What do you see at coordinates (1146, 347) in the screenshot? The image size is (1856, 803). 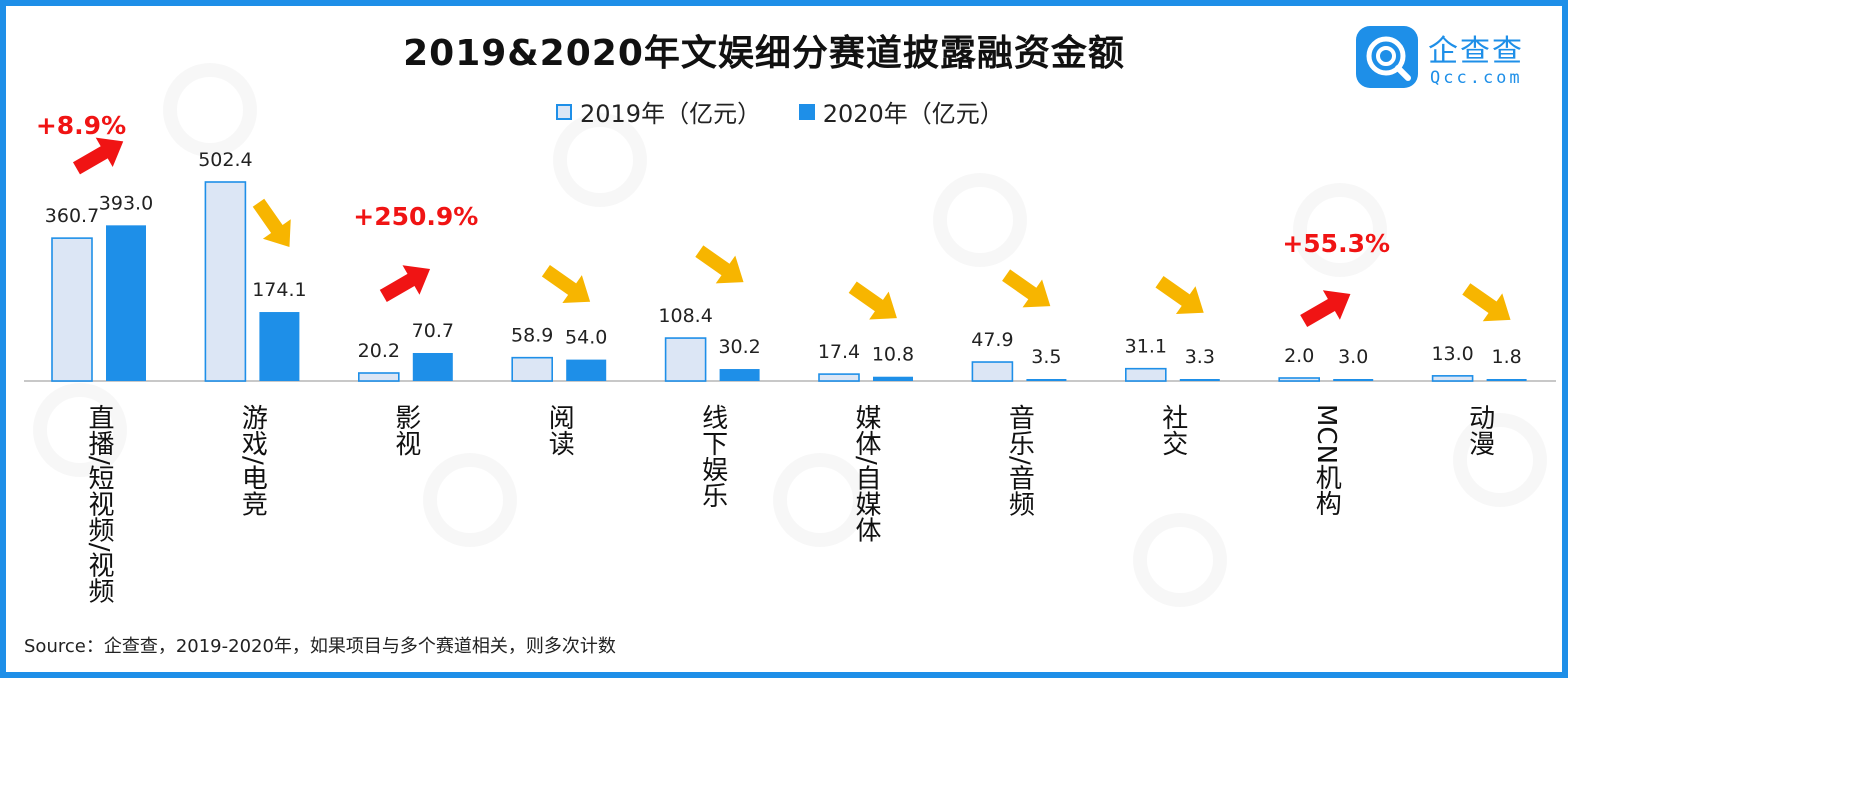 I see `data-label-2019-7: 31.1` at bounding box center [1146, 347].